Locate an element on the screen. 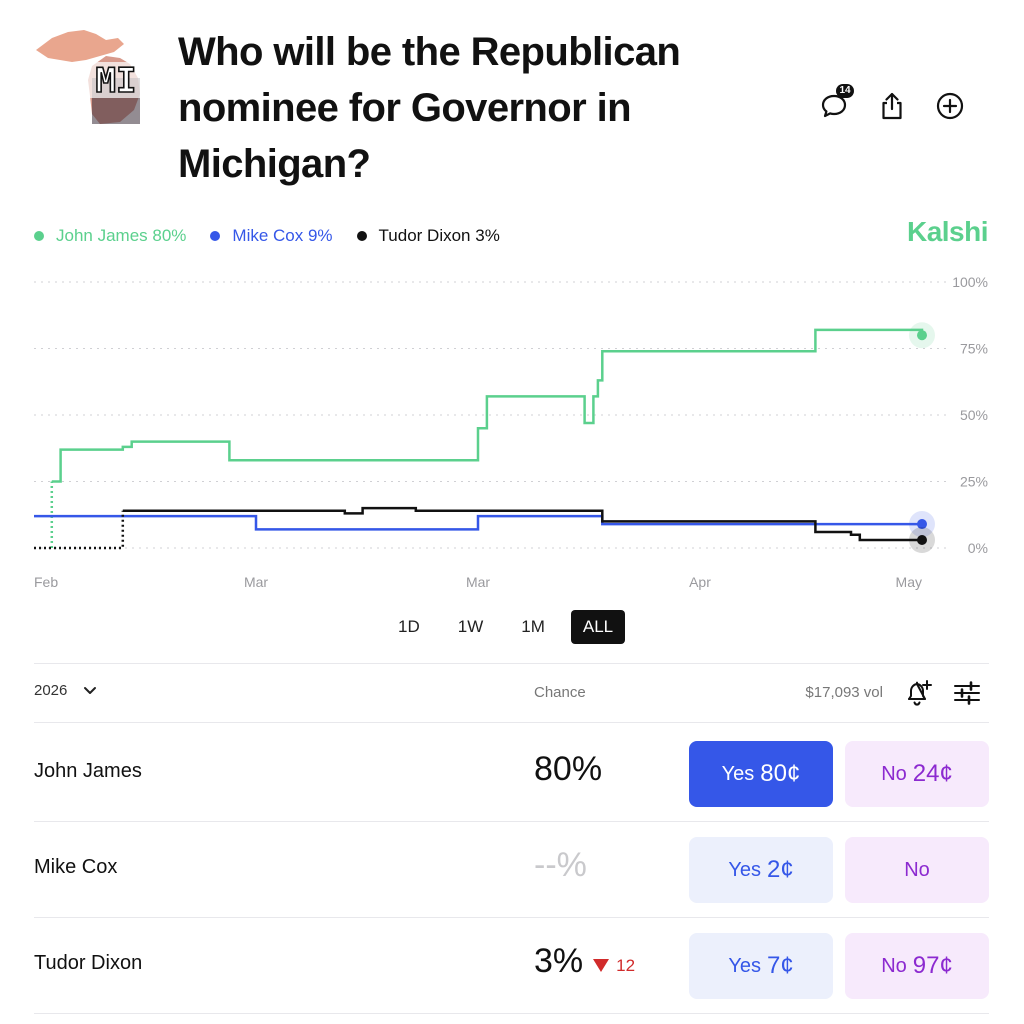 This screenshot has height=1024, width=1024. price-alert-button is located at coordinates (918, 693).